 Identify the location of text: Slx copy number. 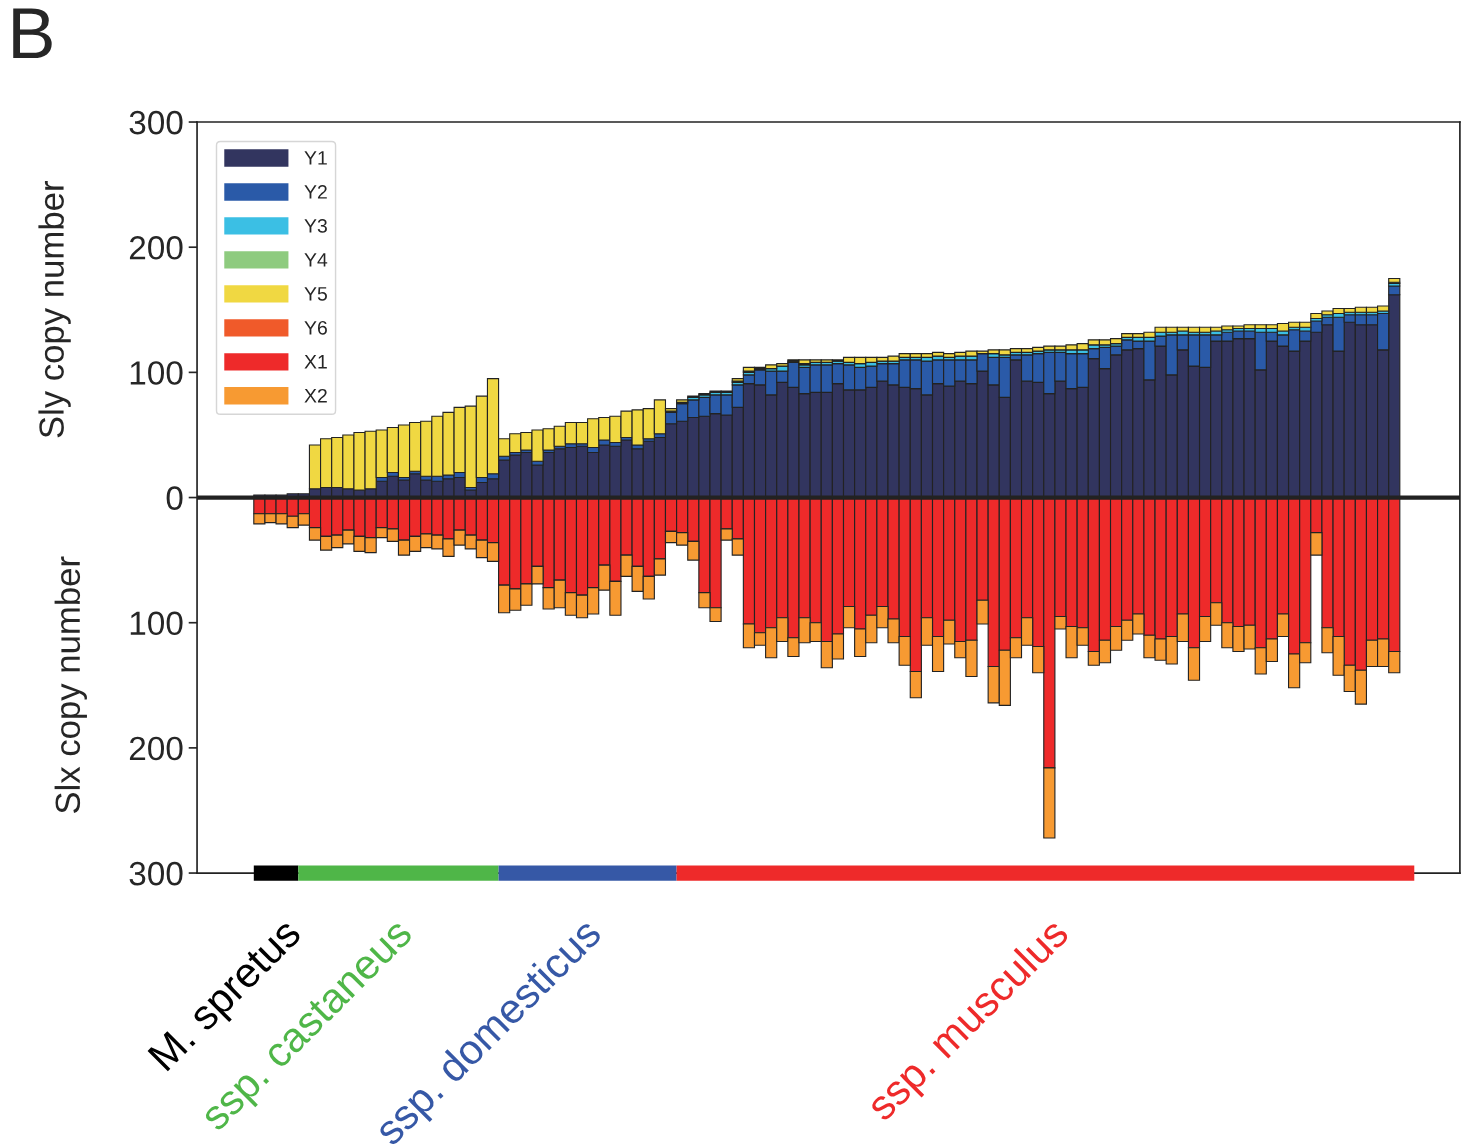
(70, 685).